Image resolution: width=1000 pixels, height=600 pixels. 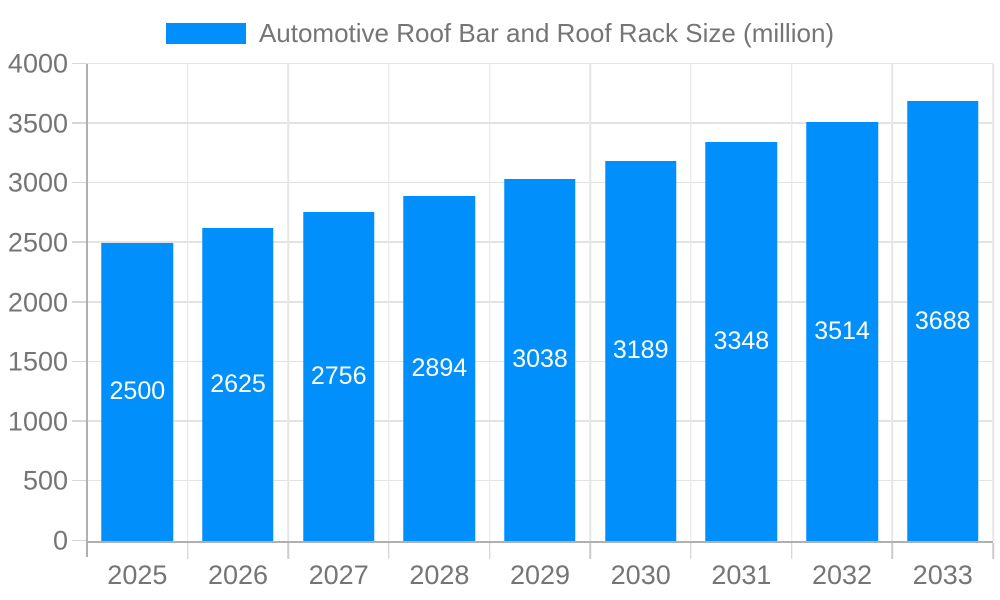 I want to click on bar-slot: 2756, so click(x=338, y=302).